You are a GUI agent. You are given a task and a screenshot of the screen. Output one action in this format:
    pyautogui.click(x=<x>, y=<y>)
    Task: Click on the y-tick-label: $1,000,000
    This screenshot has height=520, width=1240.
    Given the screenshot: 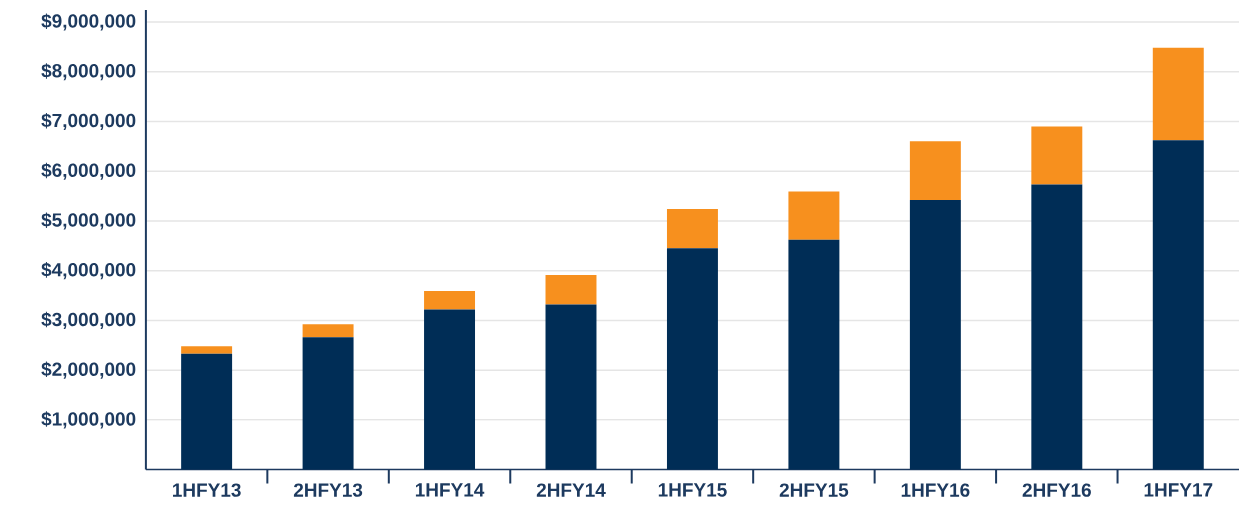 What is the action you would take?
    pyautogui.click(x=88, y=420)
    